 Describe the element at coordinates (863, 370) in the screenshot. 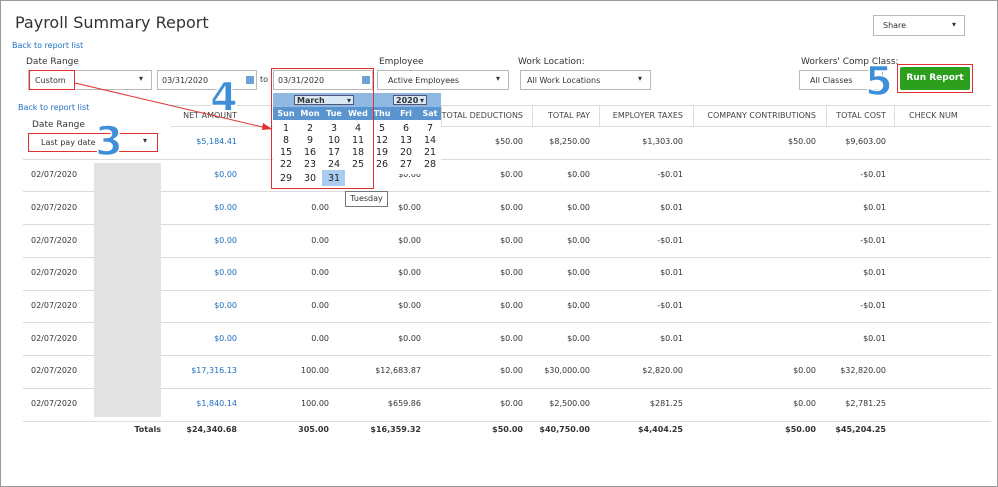

I see `table-cell: $32,820.00` at that location.